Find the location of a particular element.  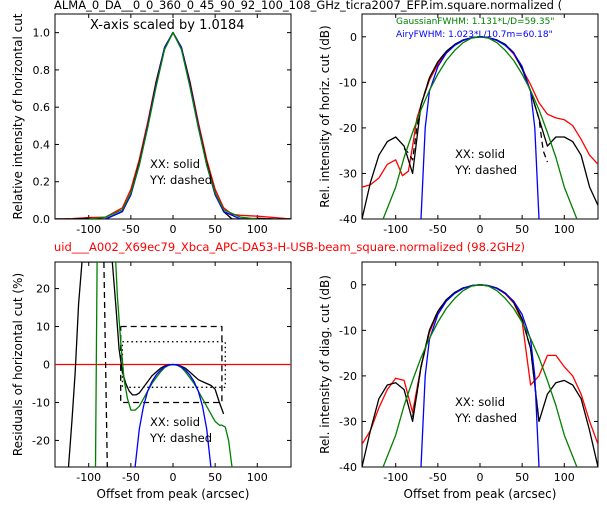

series-line-red-solid is located at coordinates (173, 125).